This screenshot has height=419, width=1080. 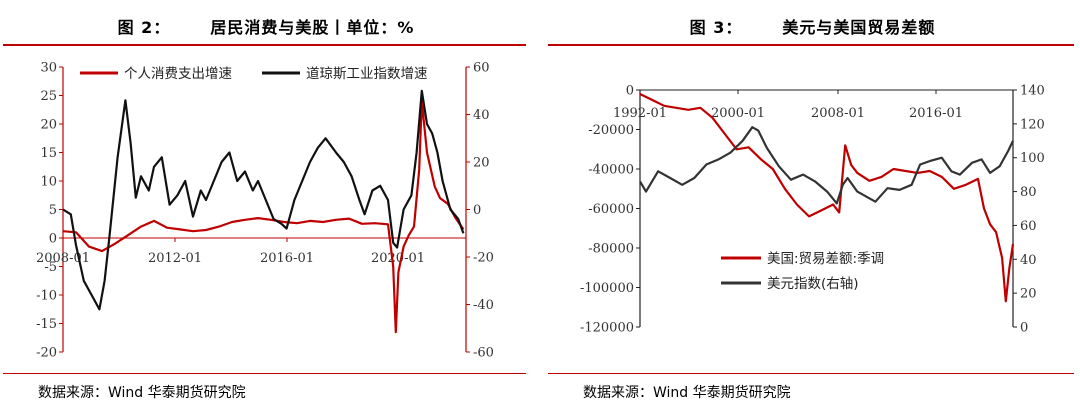 I want to click on x-tick-label: 2000-01, so click(x=738, y=113).